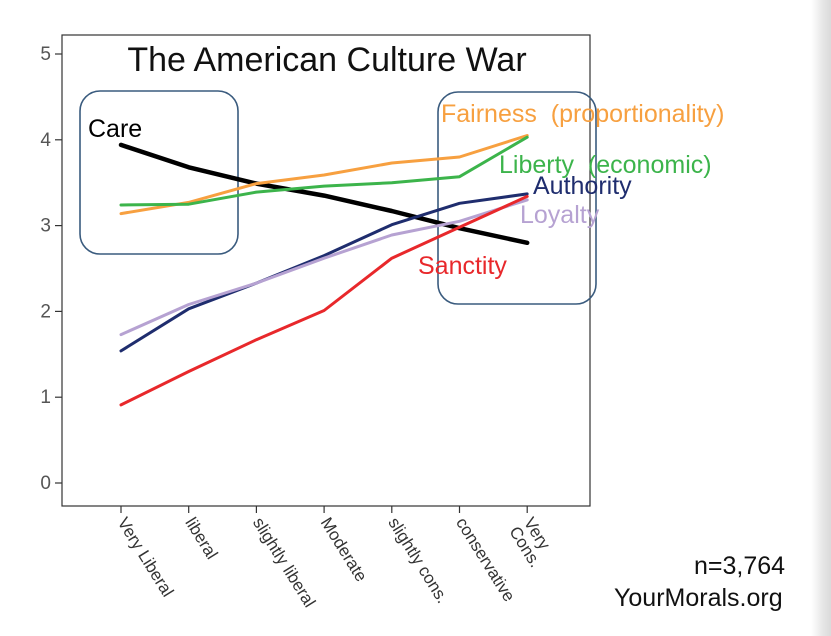  I want to click on x-tick-label-group: conservative, so click(485, 559).